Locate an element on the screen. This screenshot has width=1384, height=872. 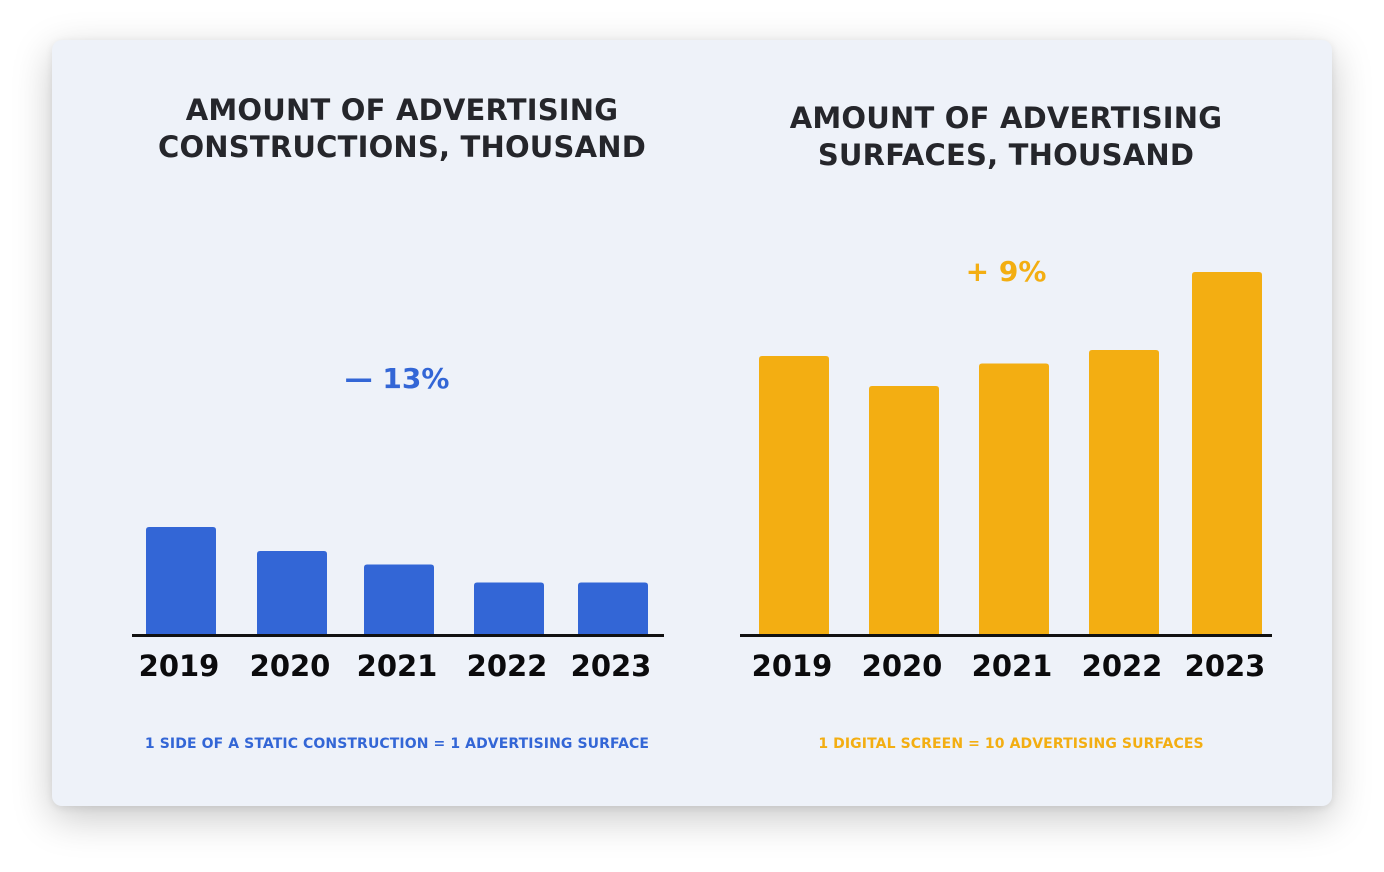
right-x-tick-2020: 2020 is located at coordinates (902, 666).